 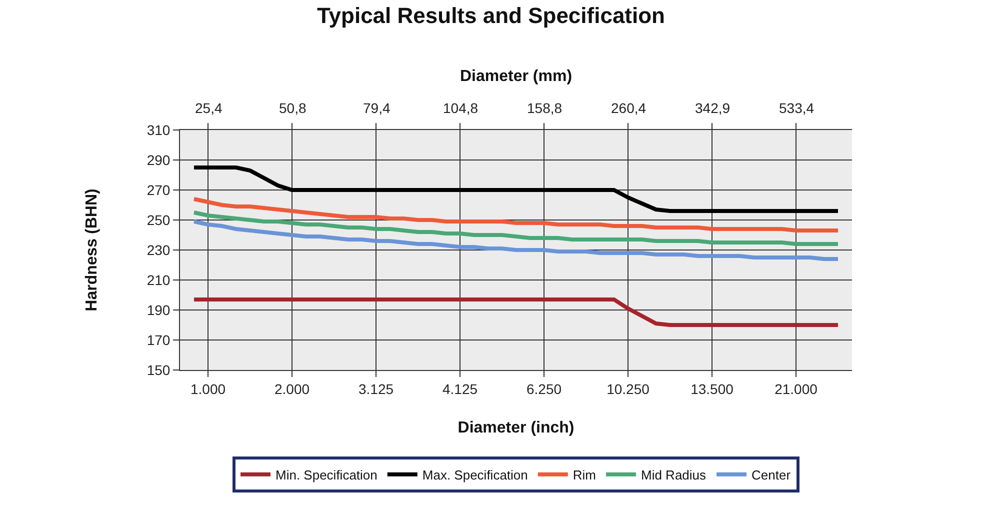 What do you see at coordinates (158, 280) in the screenshot?
I see `y-tick-label: 210` at bounding box center [158, 280].